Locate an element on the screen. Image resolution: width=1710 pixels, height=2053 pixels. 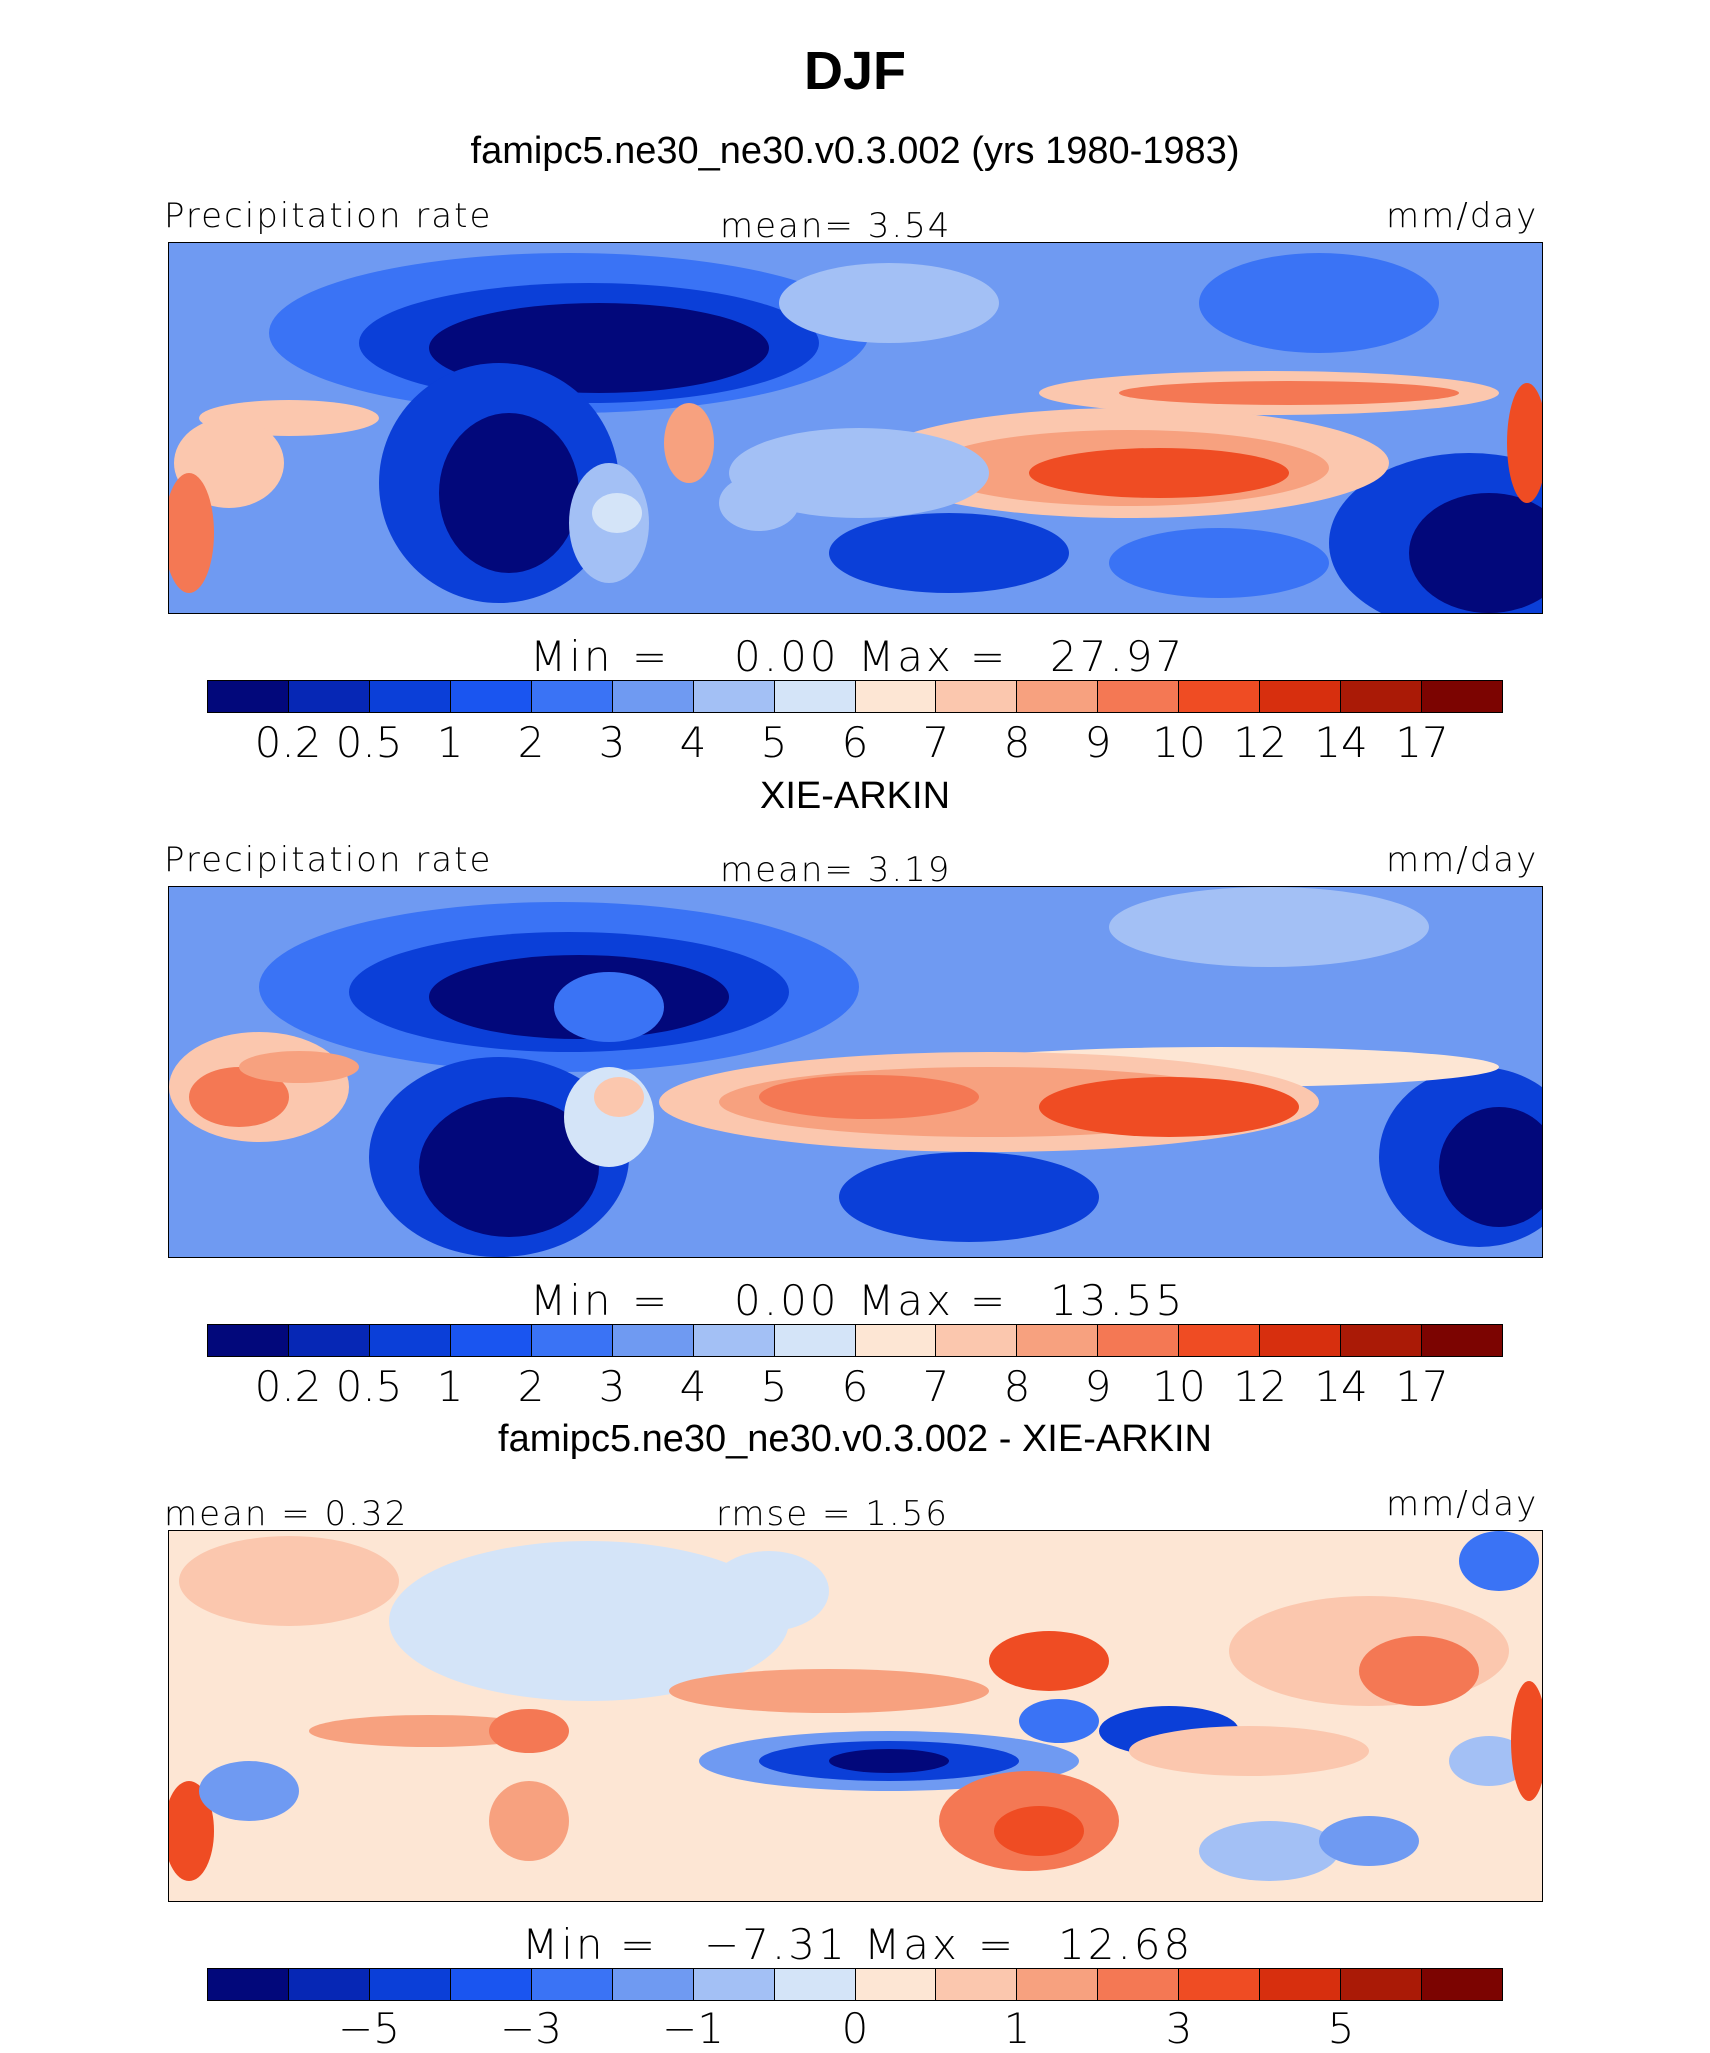
colorbar-tick-label: −3 is located at coordinates (531, 2028).